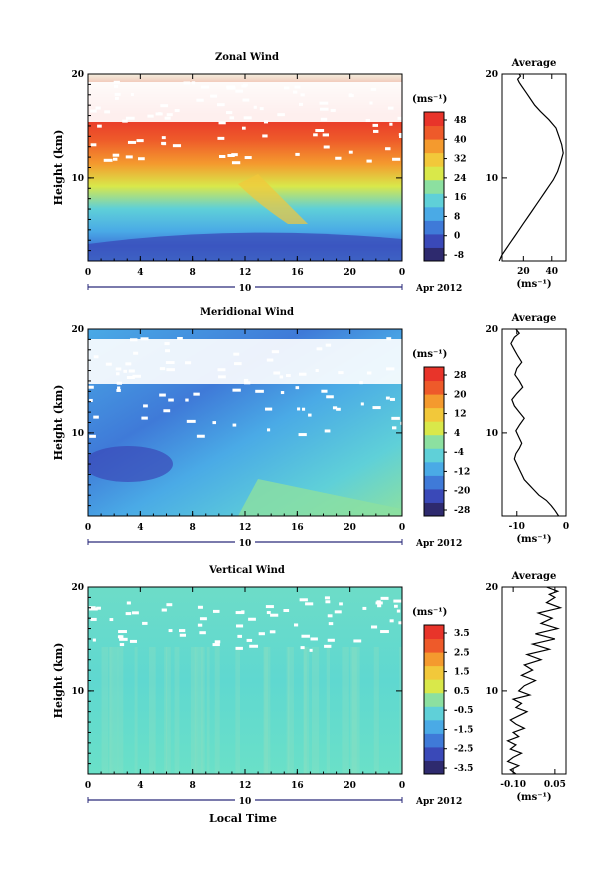 The width and height of the screenshot is (616, 877). Describe the element at coordinates (130, 464) in the screenshot. I see `meridional-dark-patch` at that location.